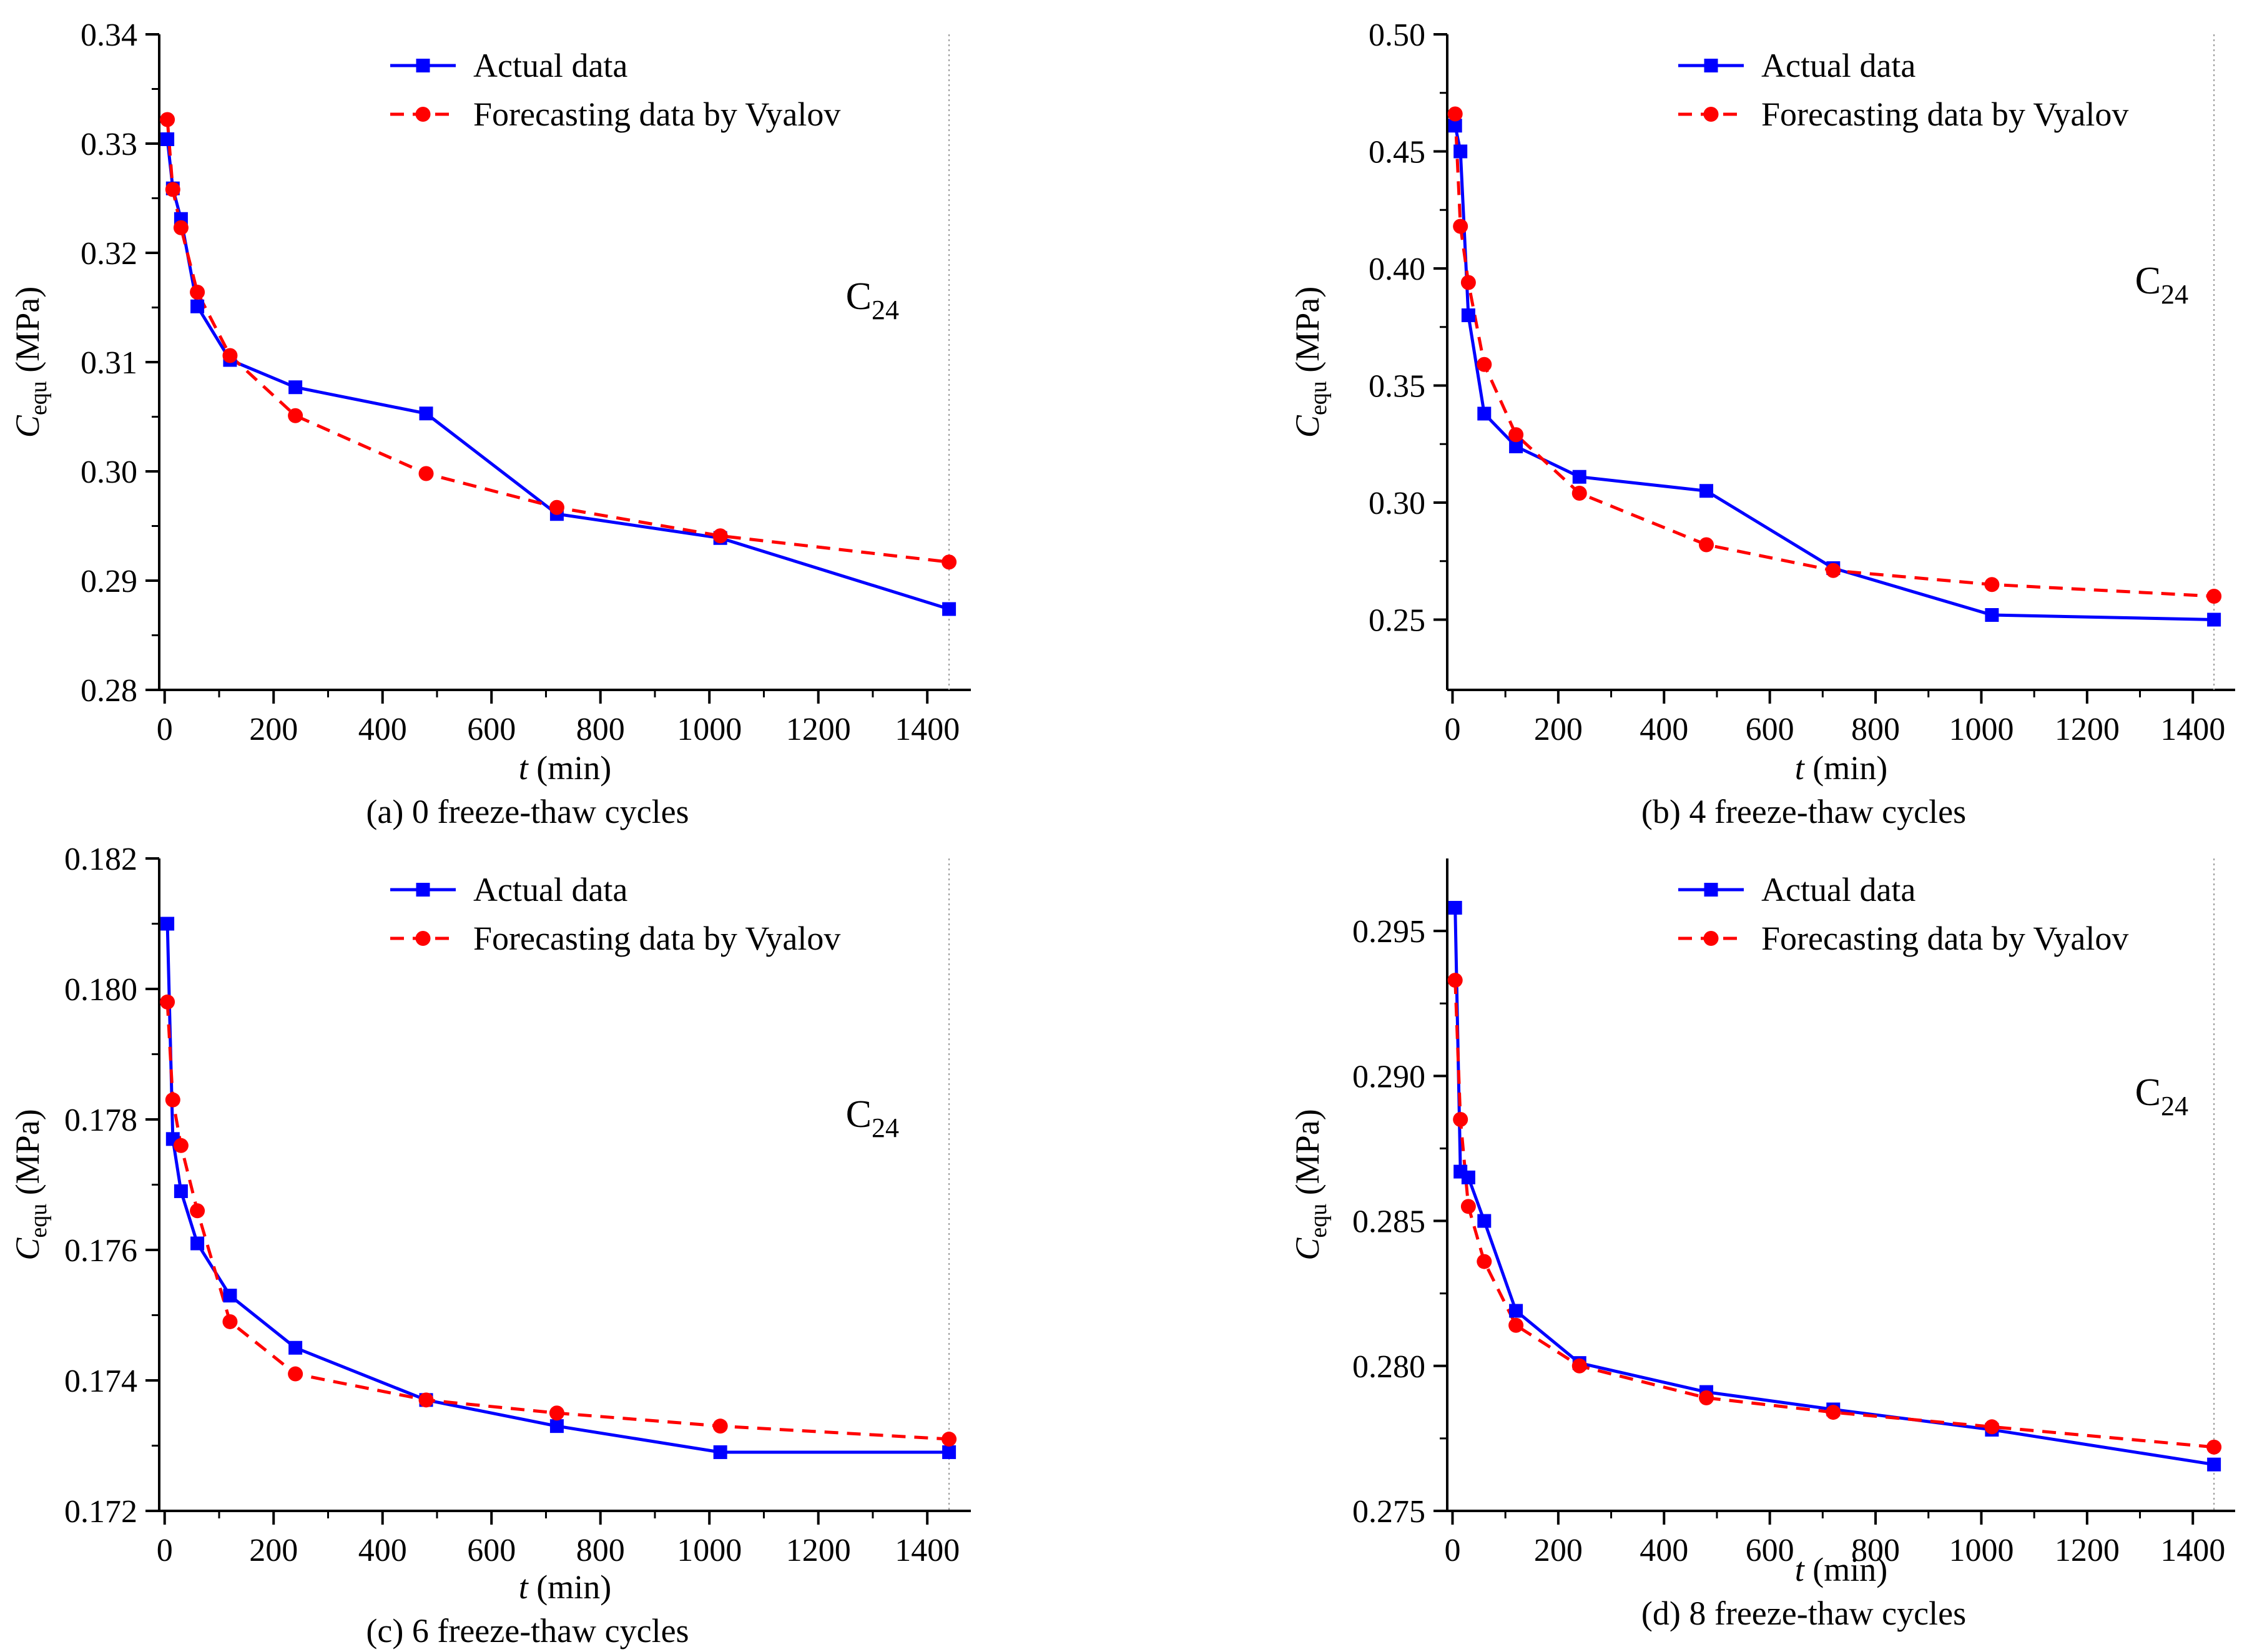  What do you see at coordinates (527, 811) in the screenshot?
I see `panel-caption: (a) 0 freeze-thaw cycles` at bounding box center [527, 811].